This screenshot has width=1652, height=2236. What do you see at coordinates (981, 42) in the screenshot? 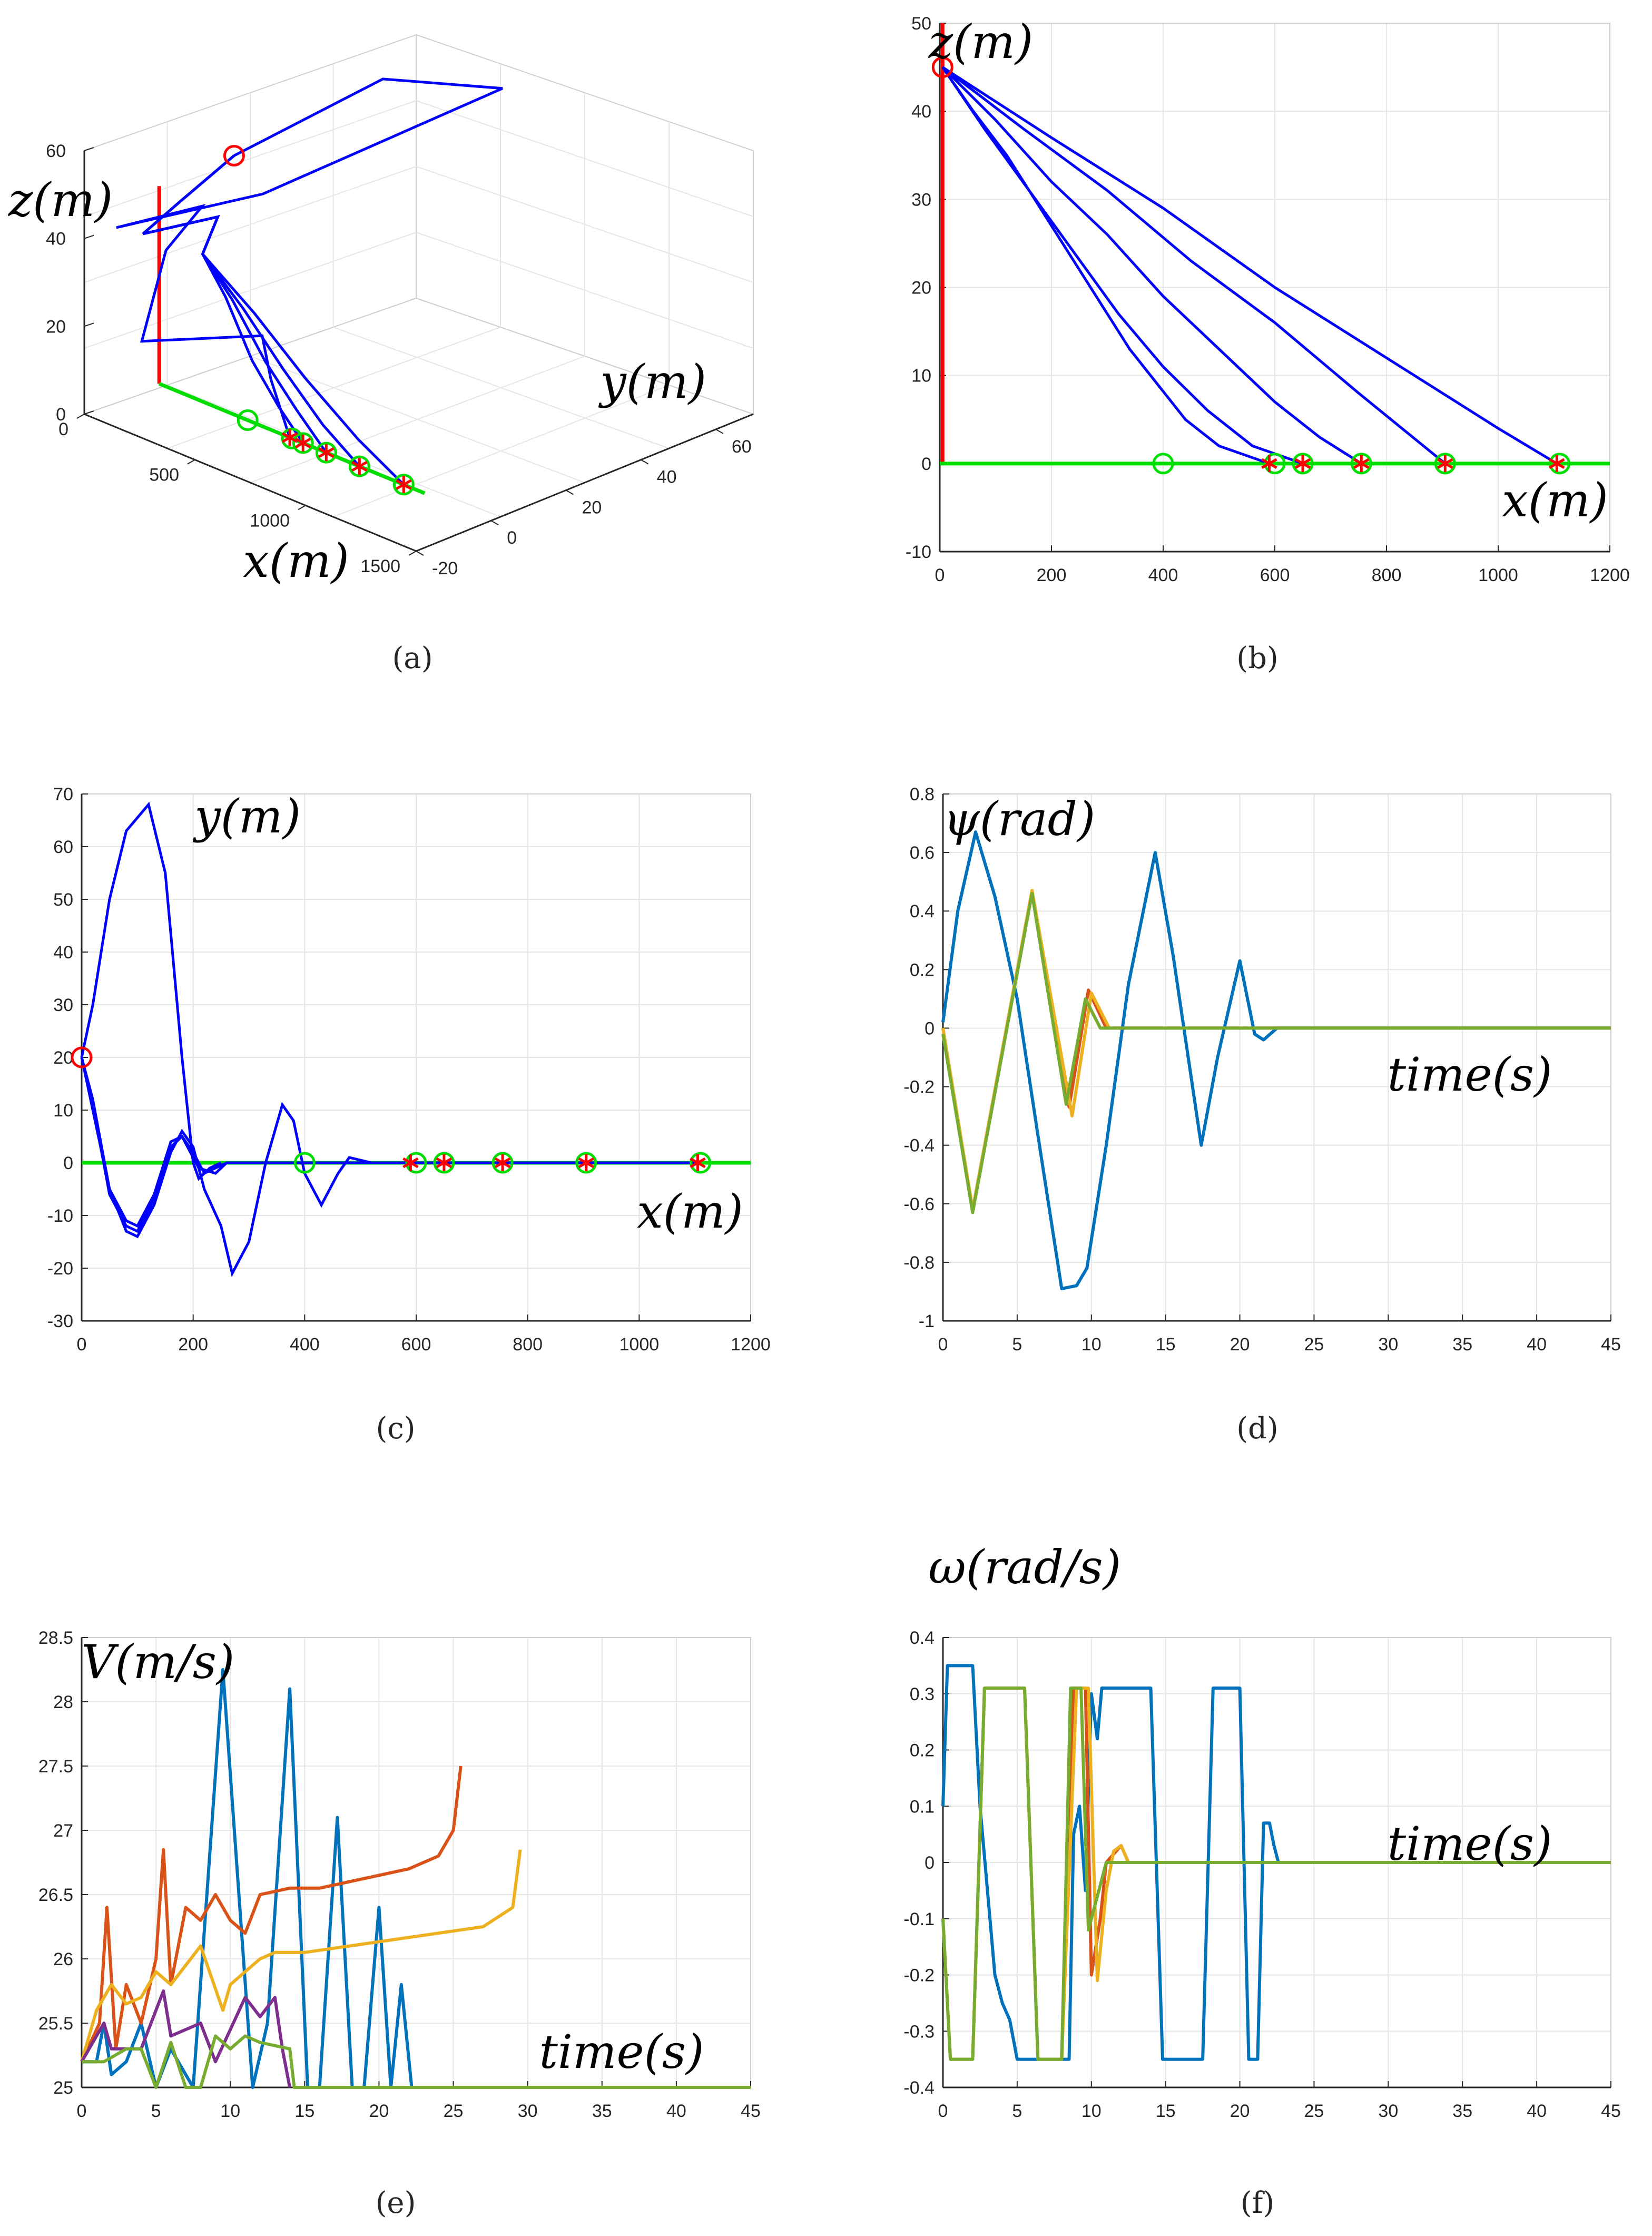
I see `y-axis-label: z(m)` at bounding box center [981, 42].